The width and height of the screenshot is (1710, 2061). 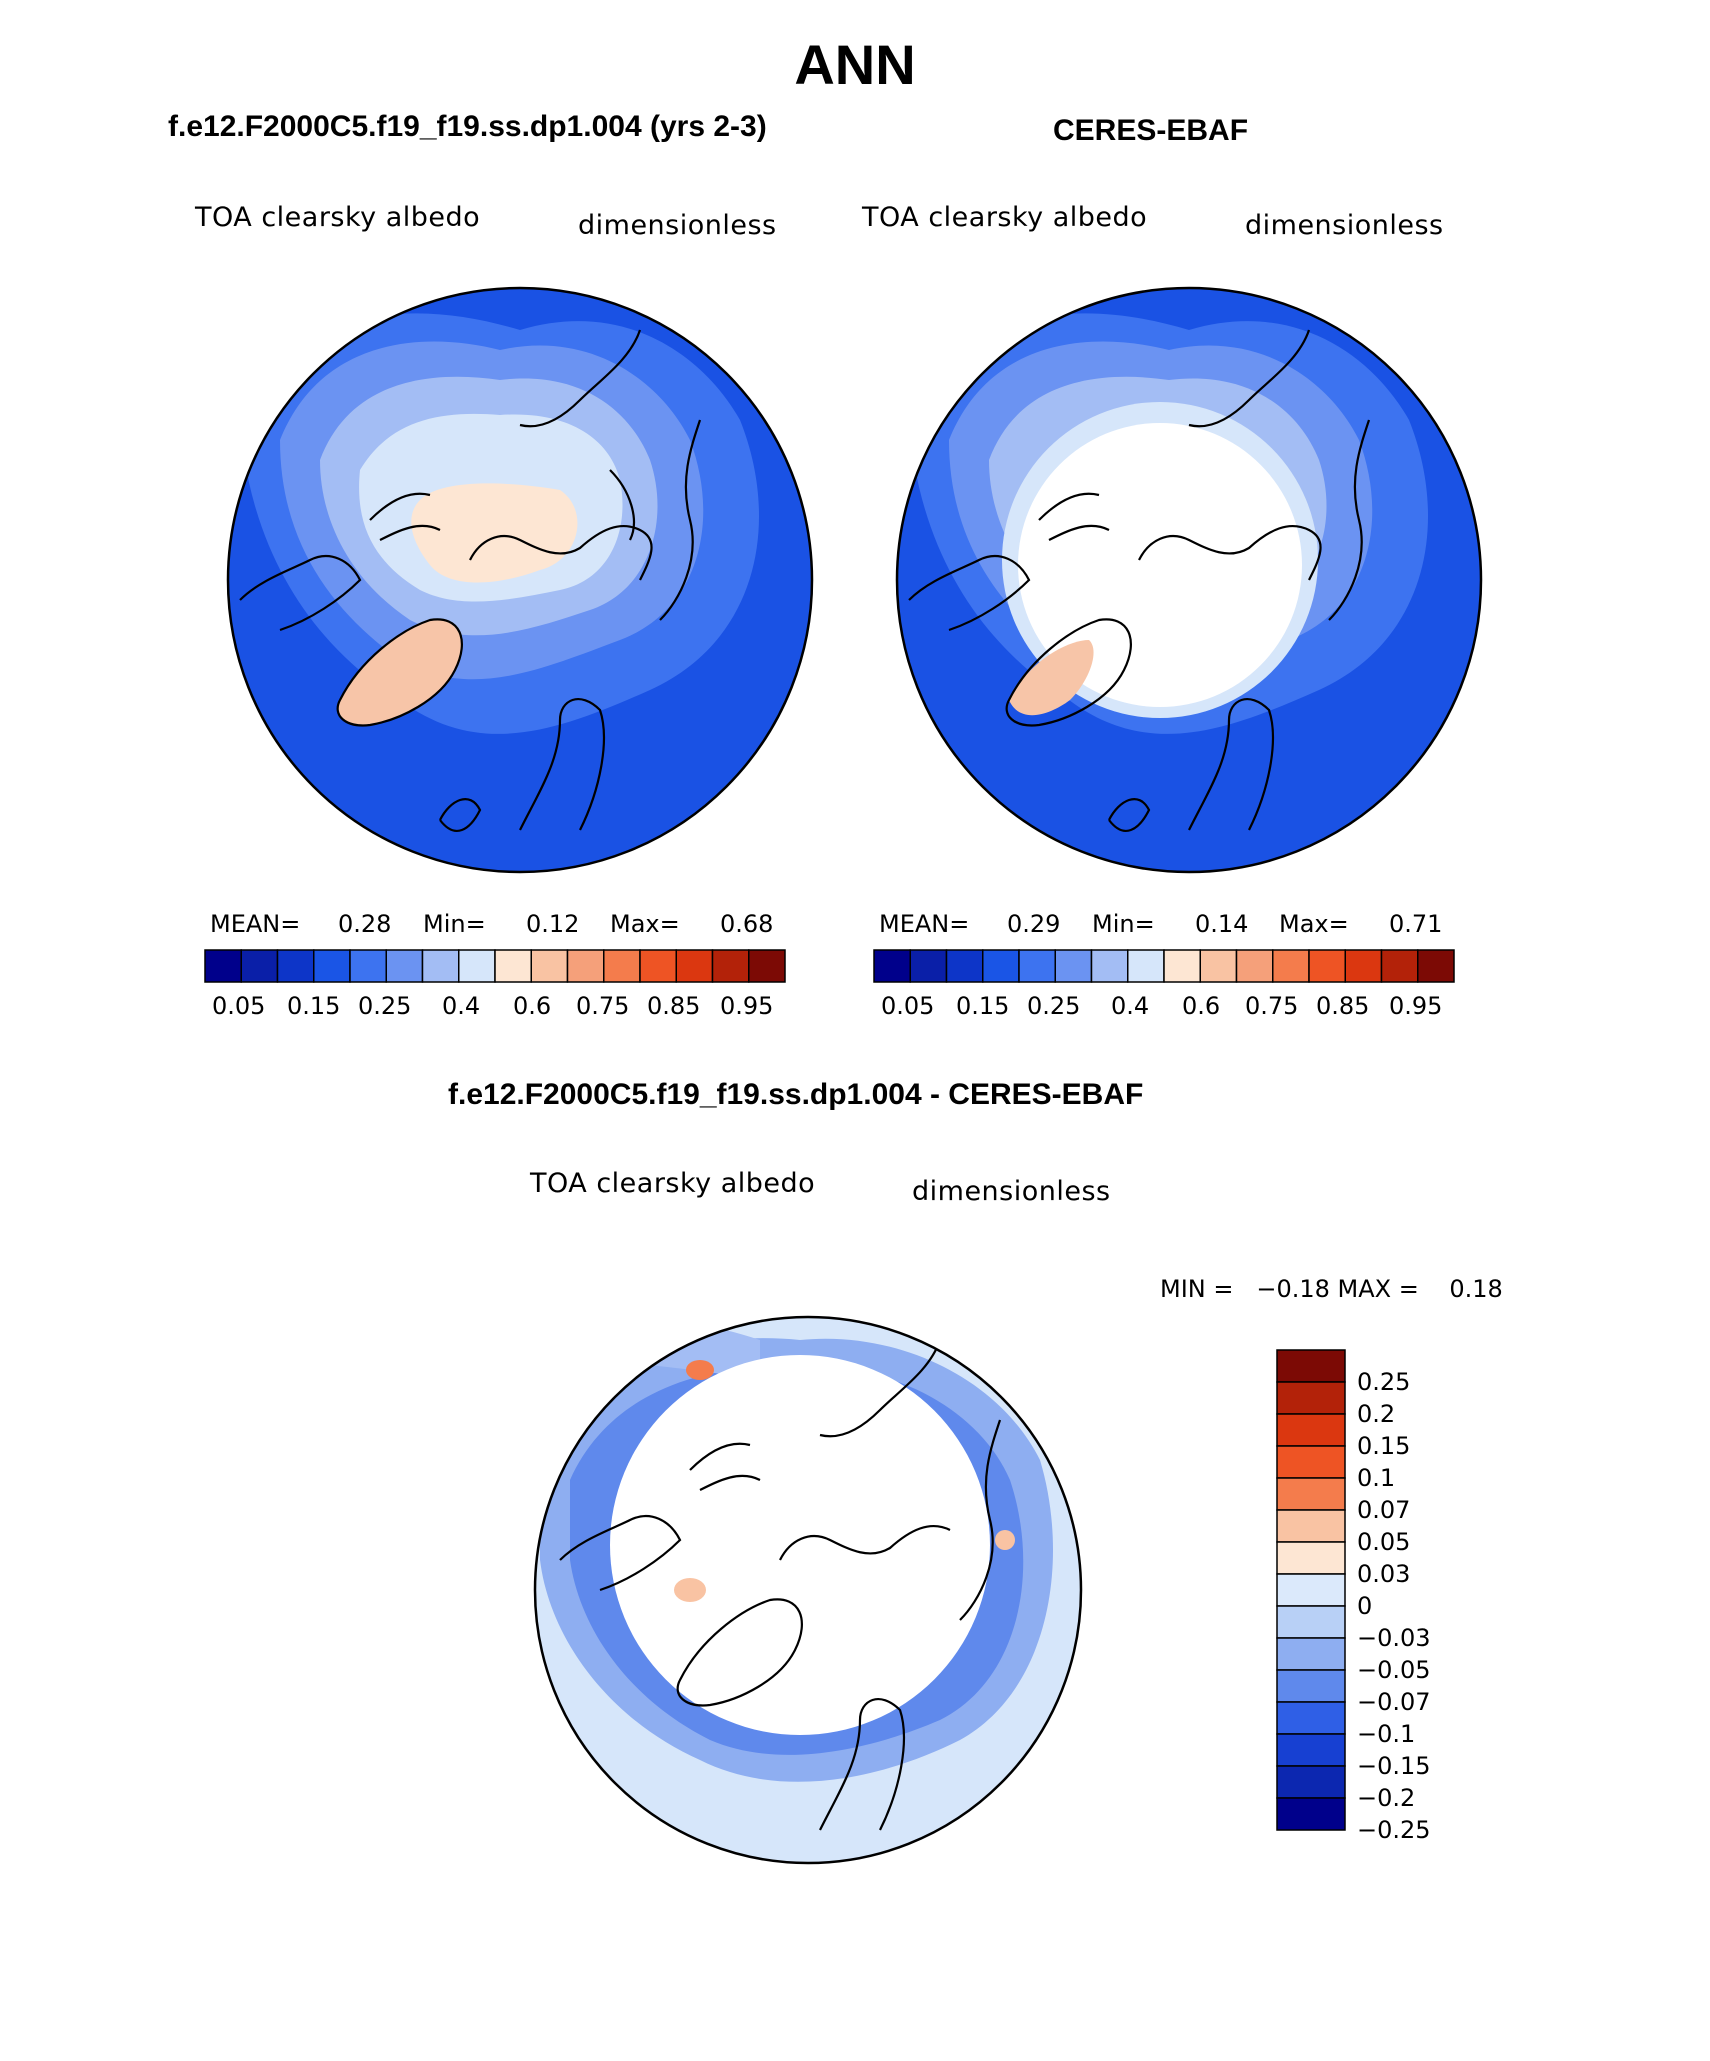 What do you see at coordinates (747, 924) in the screenshot?
I see `panel-1-max-value: 0.68` at bounding box center [747, 924].